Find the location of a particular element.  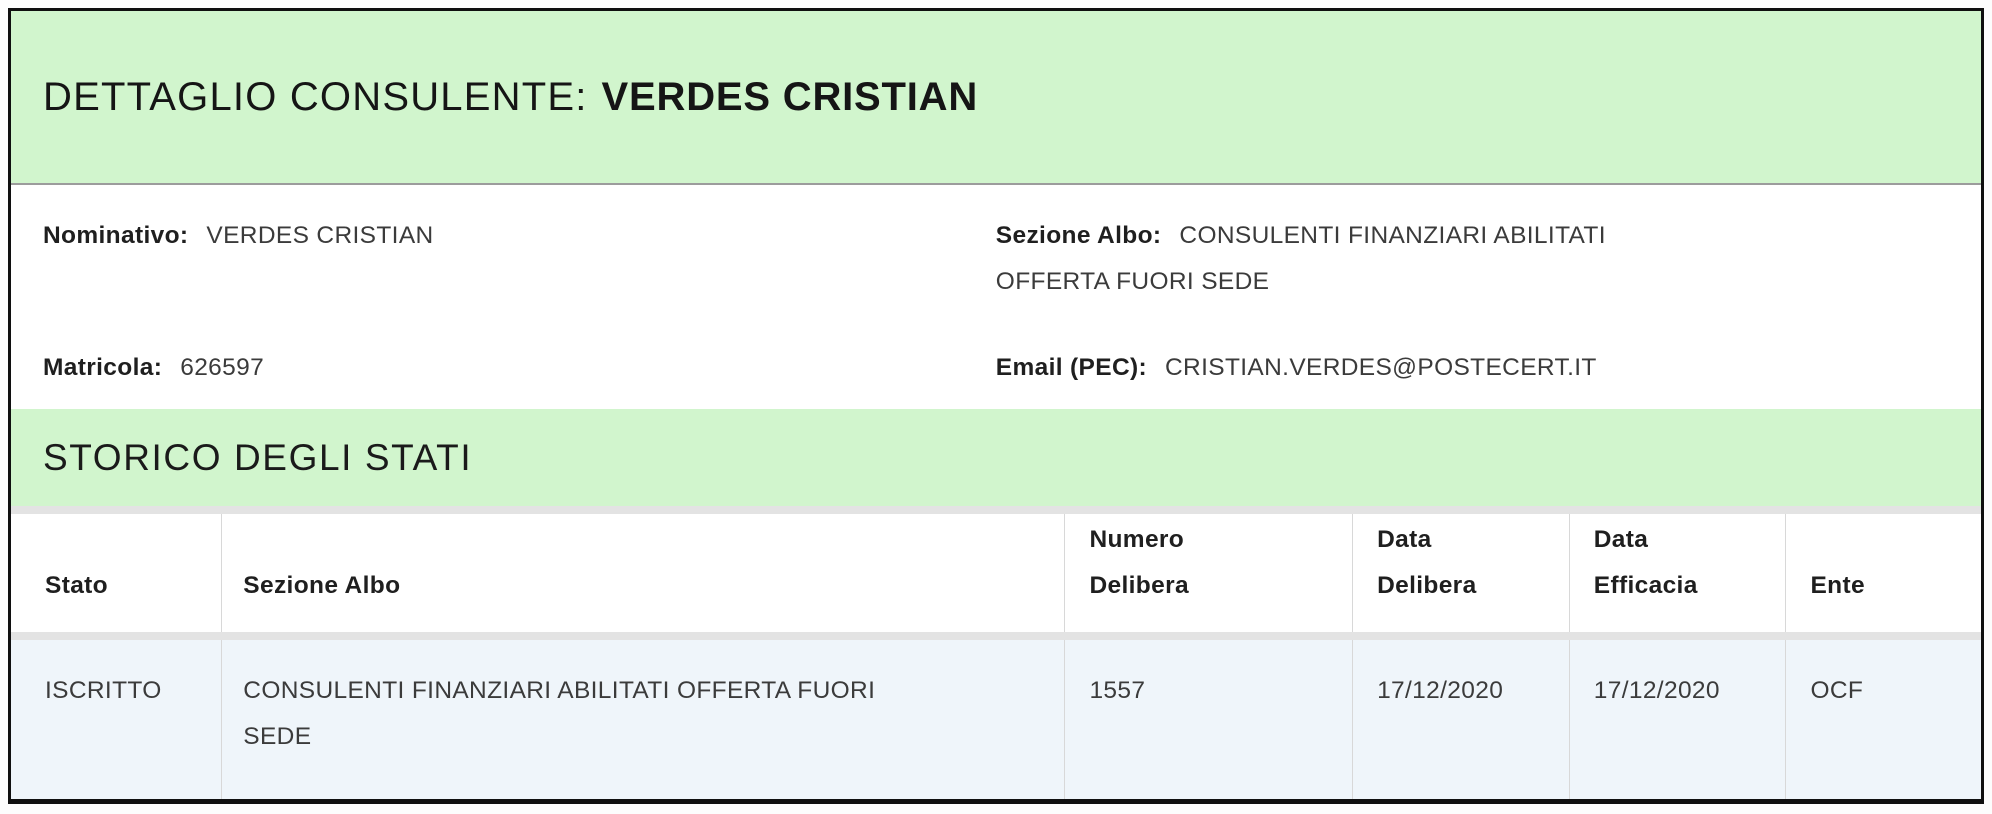

field-email-pec: Email (PEC): CRISTIAN.VERDES@POSTECERT.IT is located at coordinates (1468, 377).